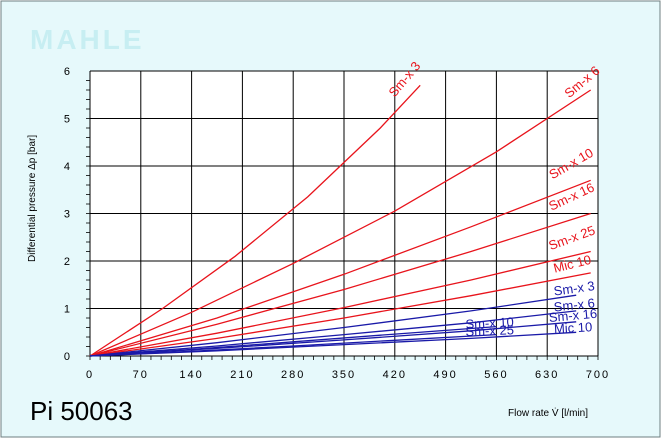  What do you see at coordinates (548, 413) in the screenshot?
I see `x-axis-label: Flow rate V̇ [l/min]` at bounding box center [548, 413].